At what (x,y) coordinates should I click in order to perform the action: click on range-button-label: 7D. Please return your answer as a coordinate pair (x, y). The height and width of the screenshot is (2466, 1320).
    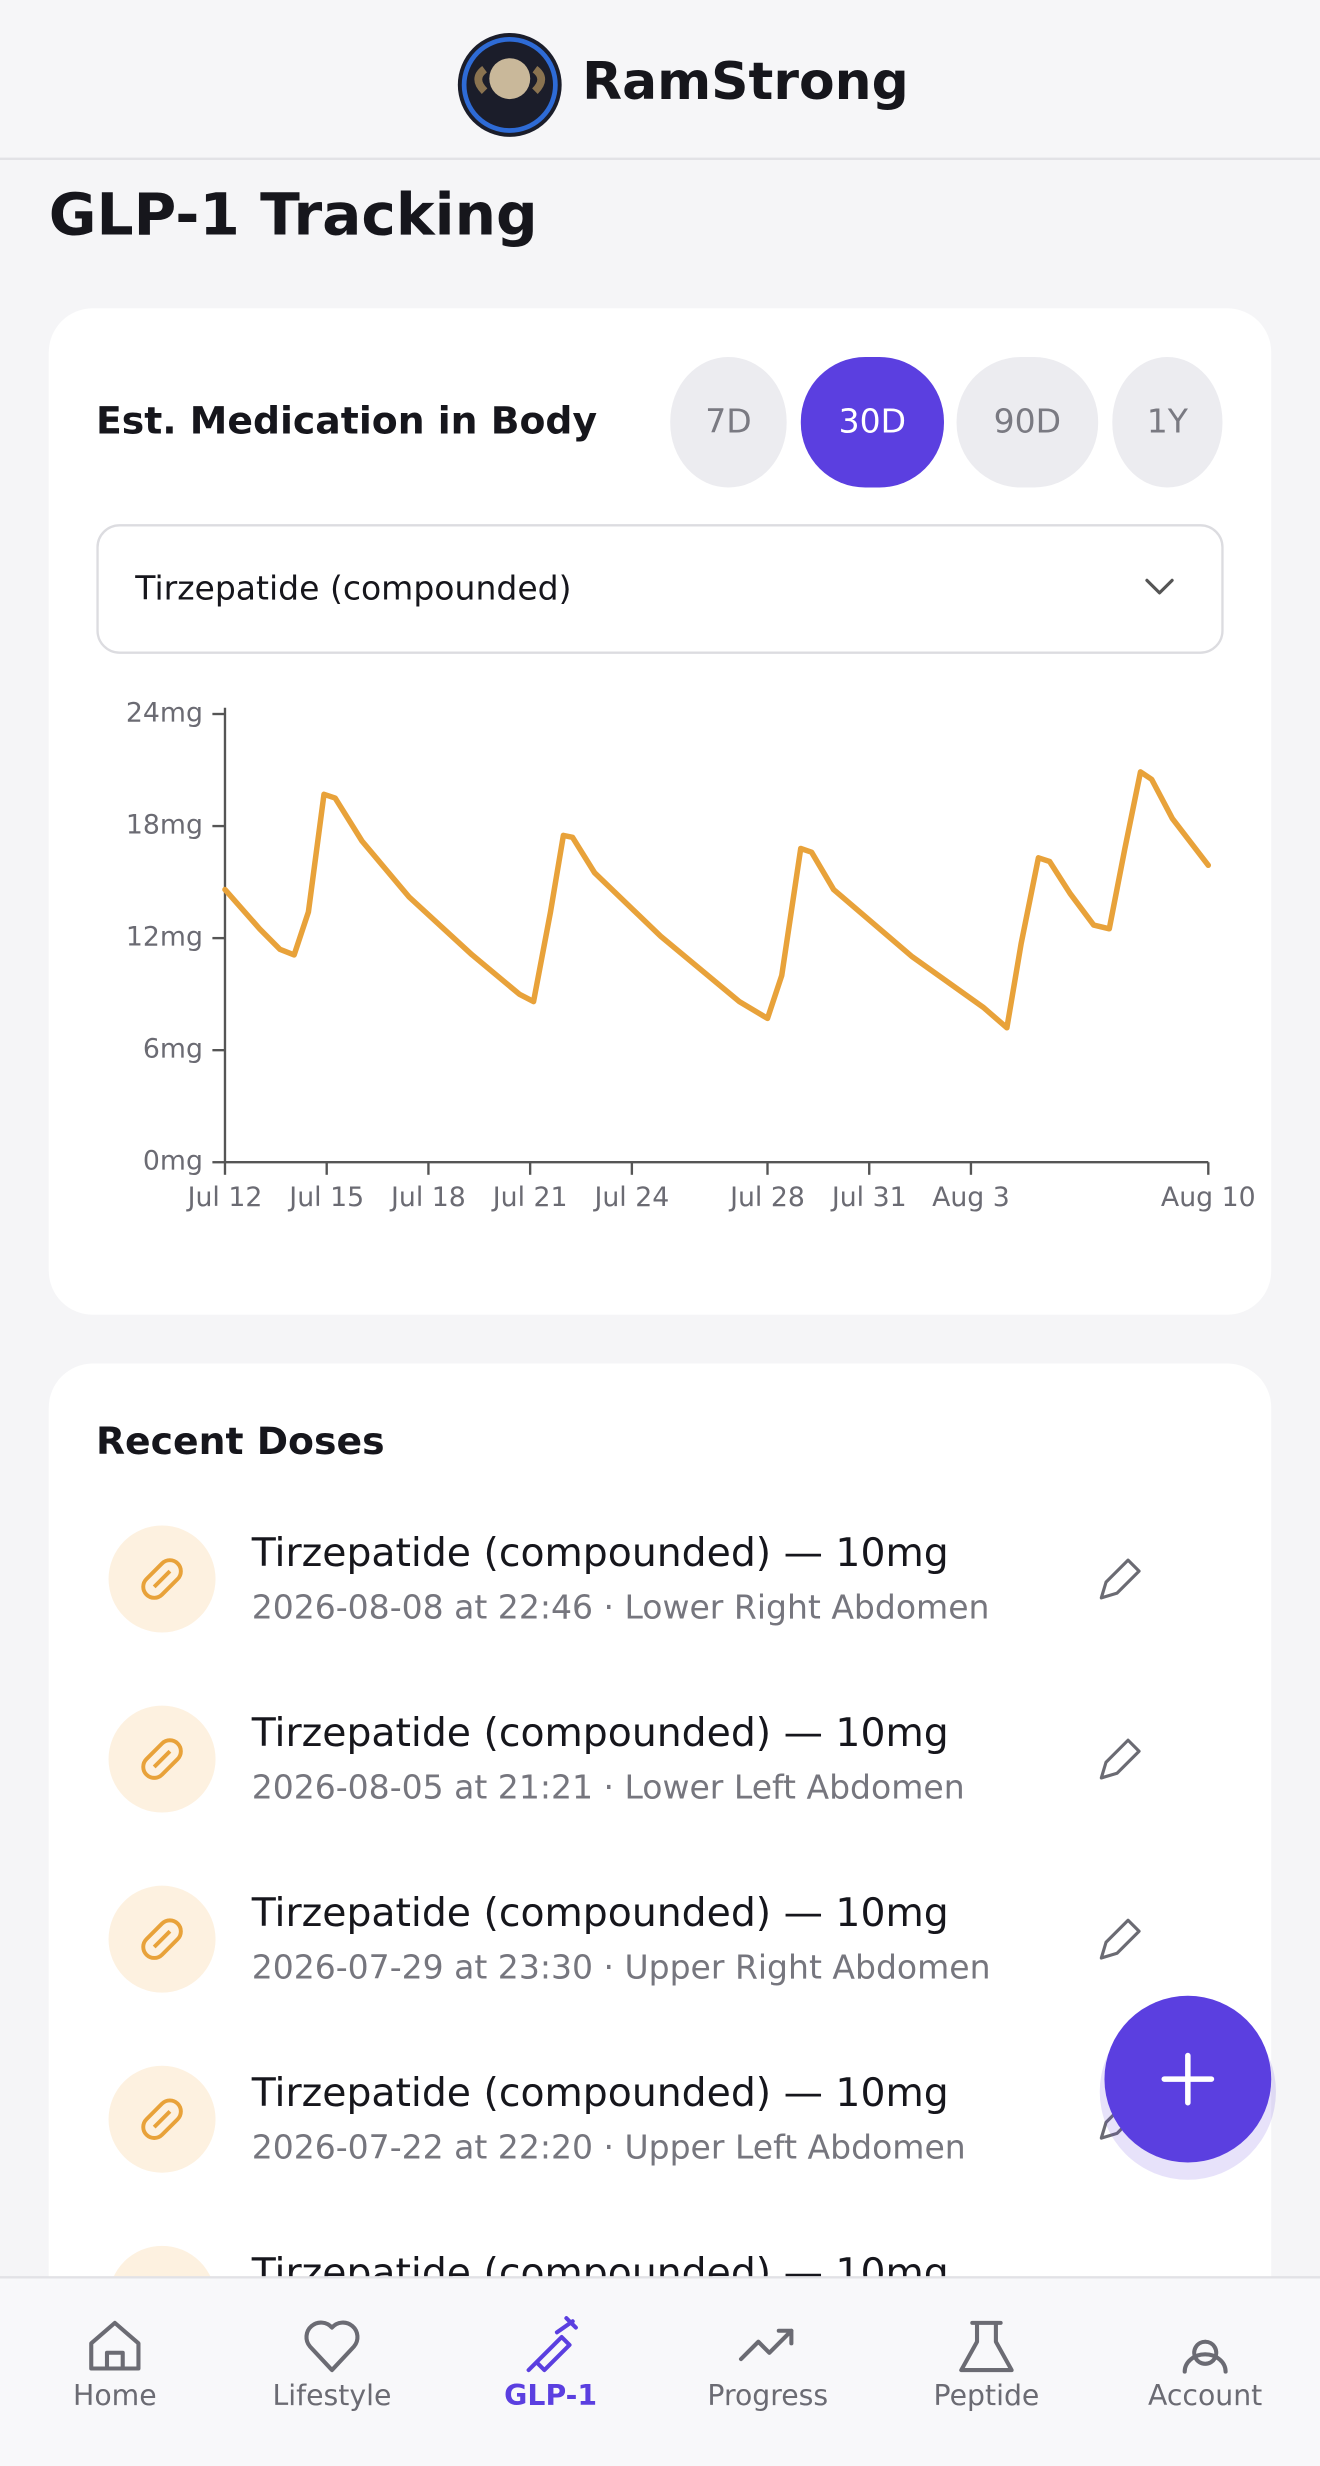
    Looking at the image, I should click on (728, 421).